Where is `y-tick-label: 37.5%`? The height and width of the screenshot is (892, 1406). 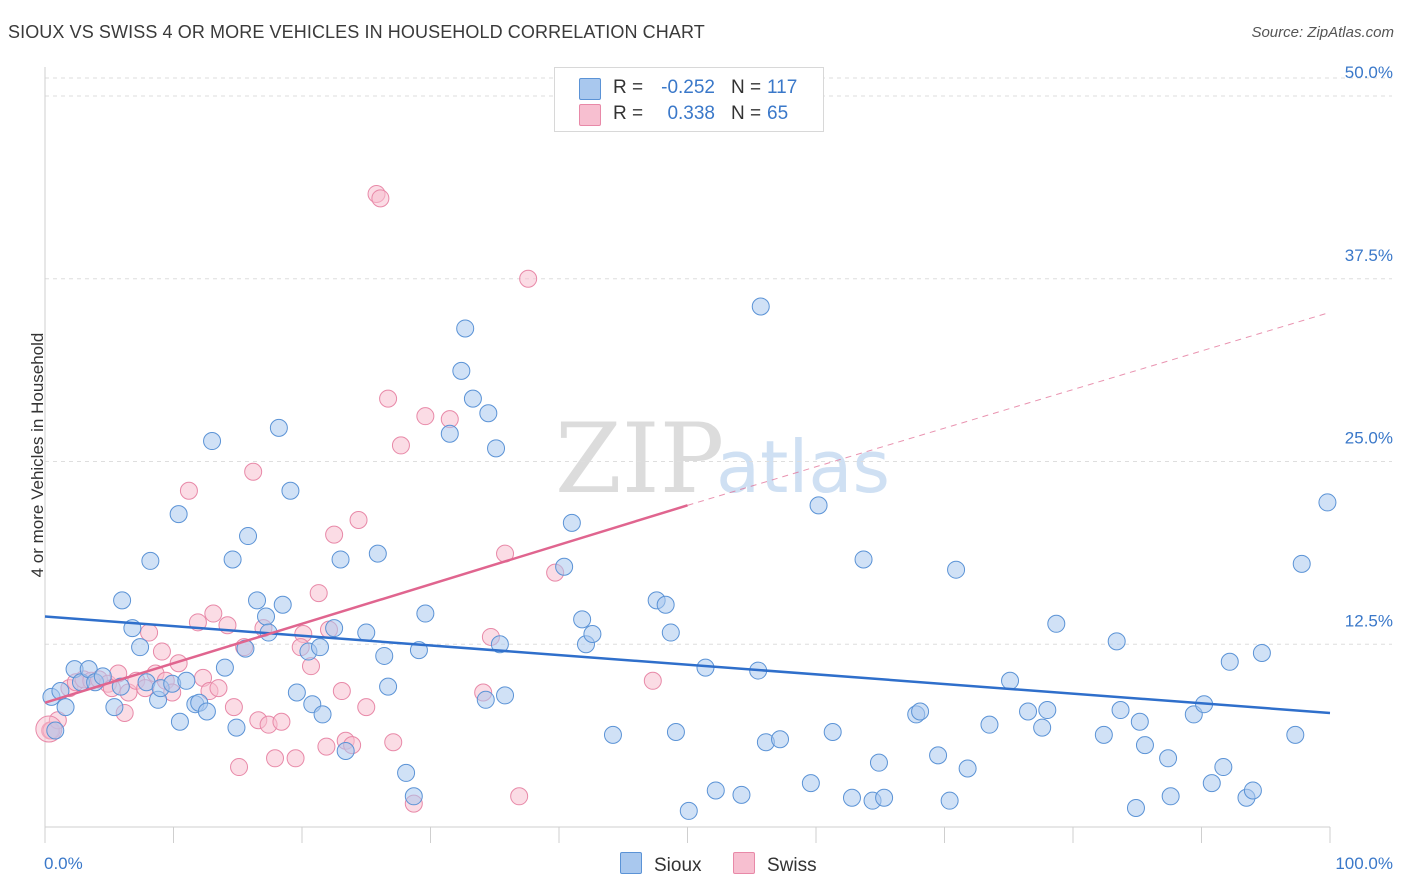
y-tick-label: 37.5% is located at coordinates (1369, 255).